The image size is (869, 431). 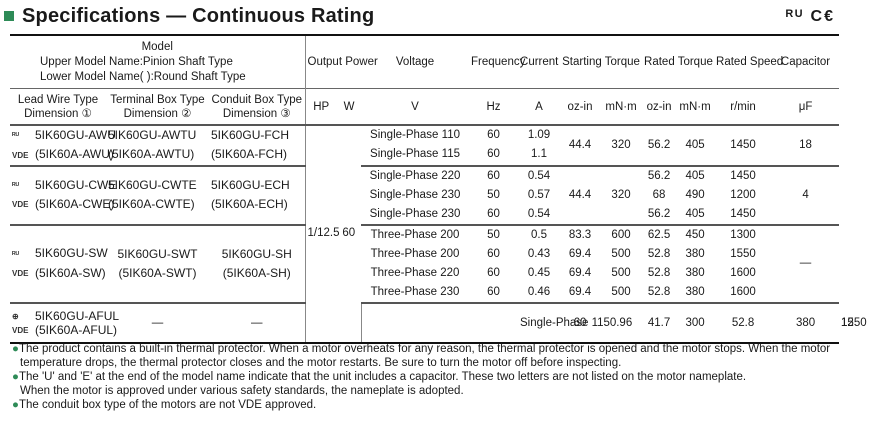 I want to click on title-text: Specifications — Continuous Rating, so click(x=198, y=15).